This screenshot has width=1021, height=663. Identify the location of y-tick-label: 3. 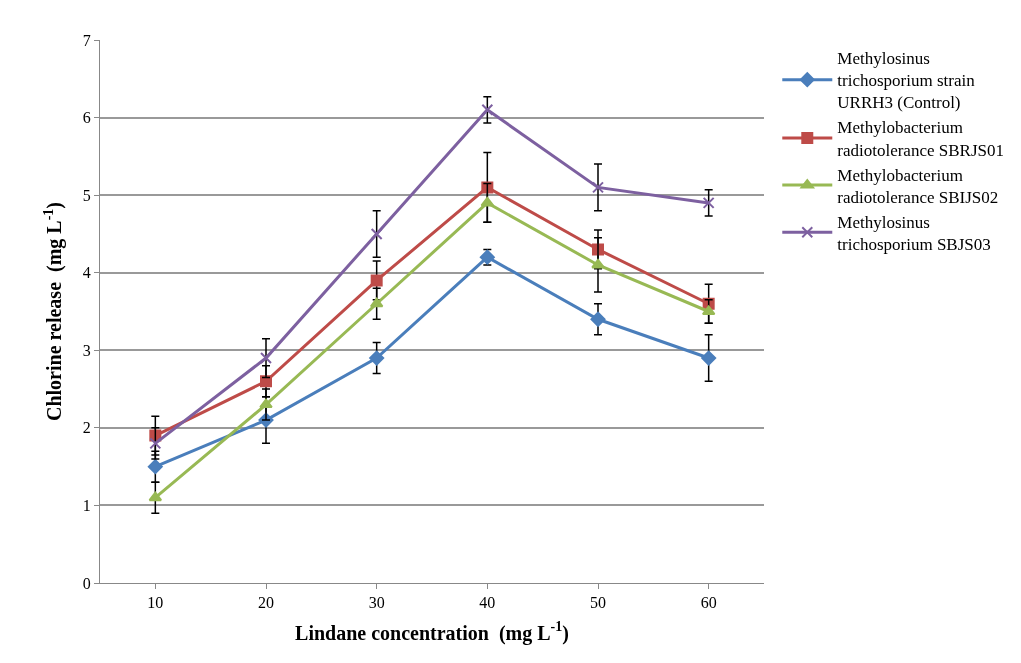
(86, 350).